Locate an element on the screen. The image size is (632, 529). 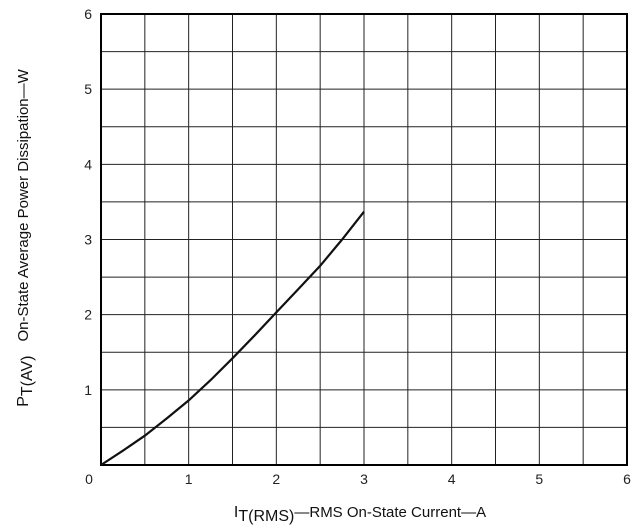
y-axis-label-rest: On-State Average Power Dissipation—W is located at coordinates (23, 204).